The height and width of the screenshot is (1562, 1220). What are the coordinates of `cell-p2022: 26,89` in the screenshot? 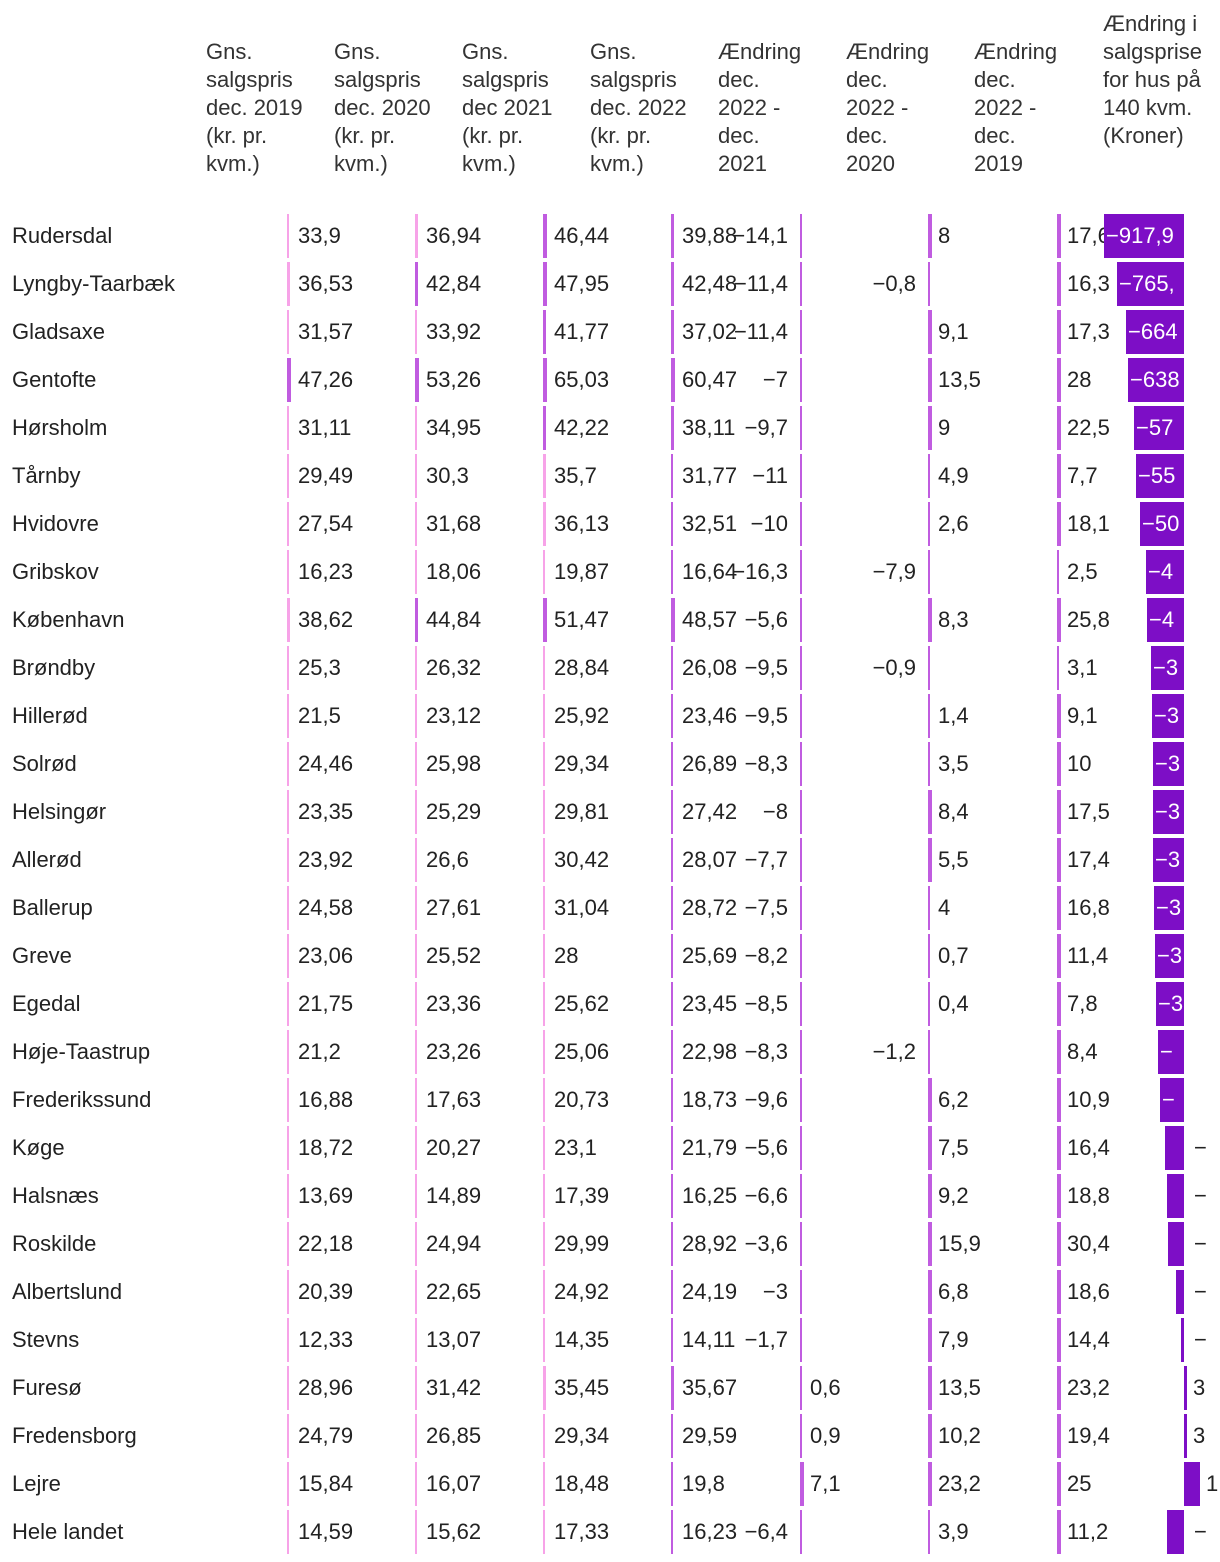 It's located at (710, 763).